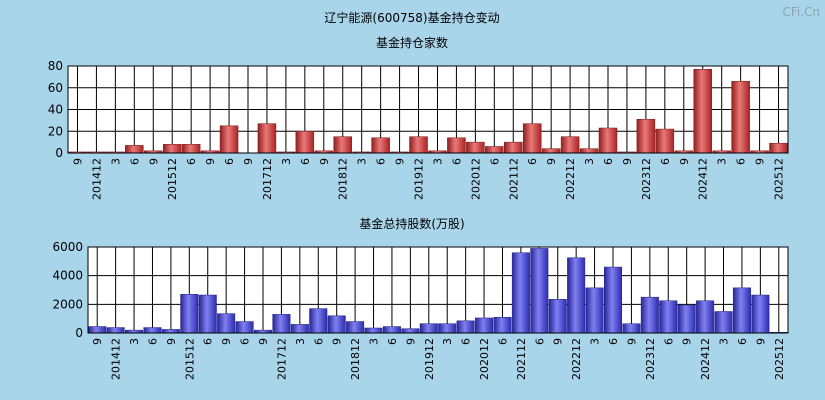 The height and width of the screenshot is (400, 825). I want to click on page-title: 辽宁能源(600758)基金持仓变动, so click(411, 17).